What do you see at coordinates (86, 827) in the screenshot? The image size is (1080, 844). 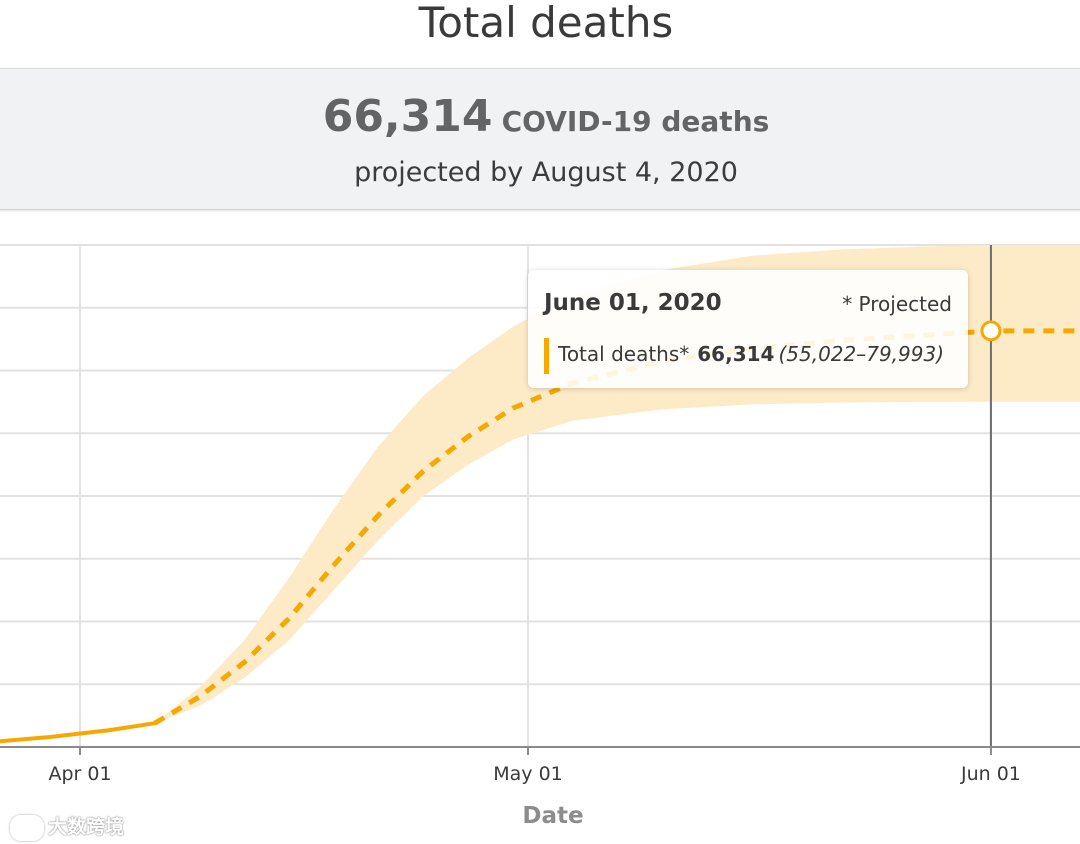 I see `watermark-text: 大数跨境` at bounding box center [86, 827].